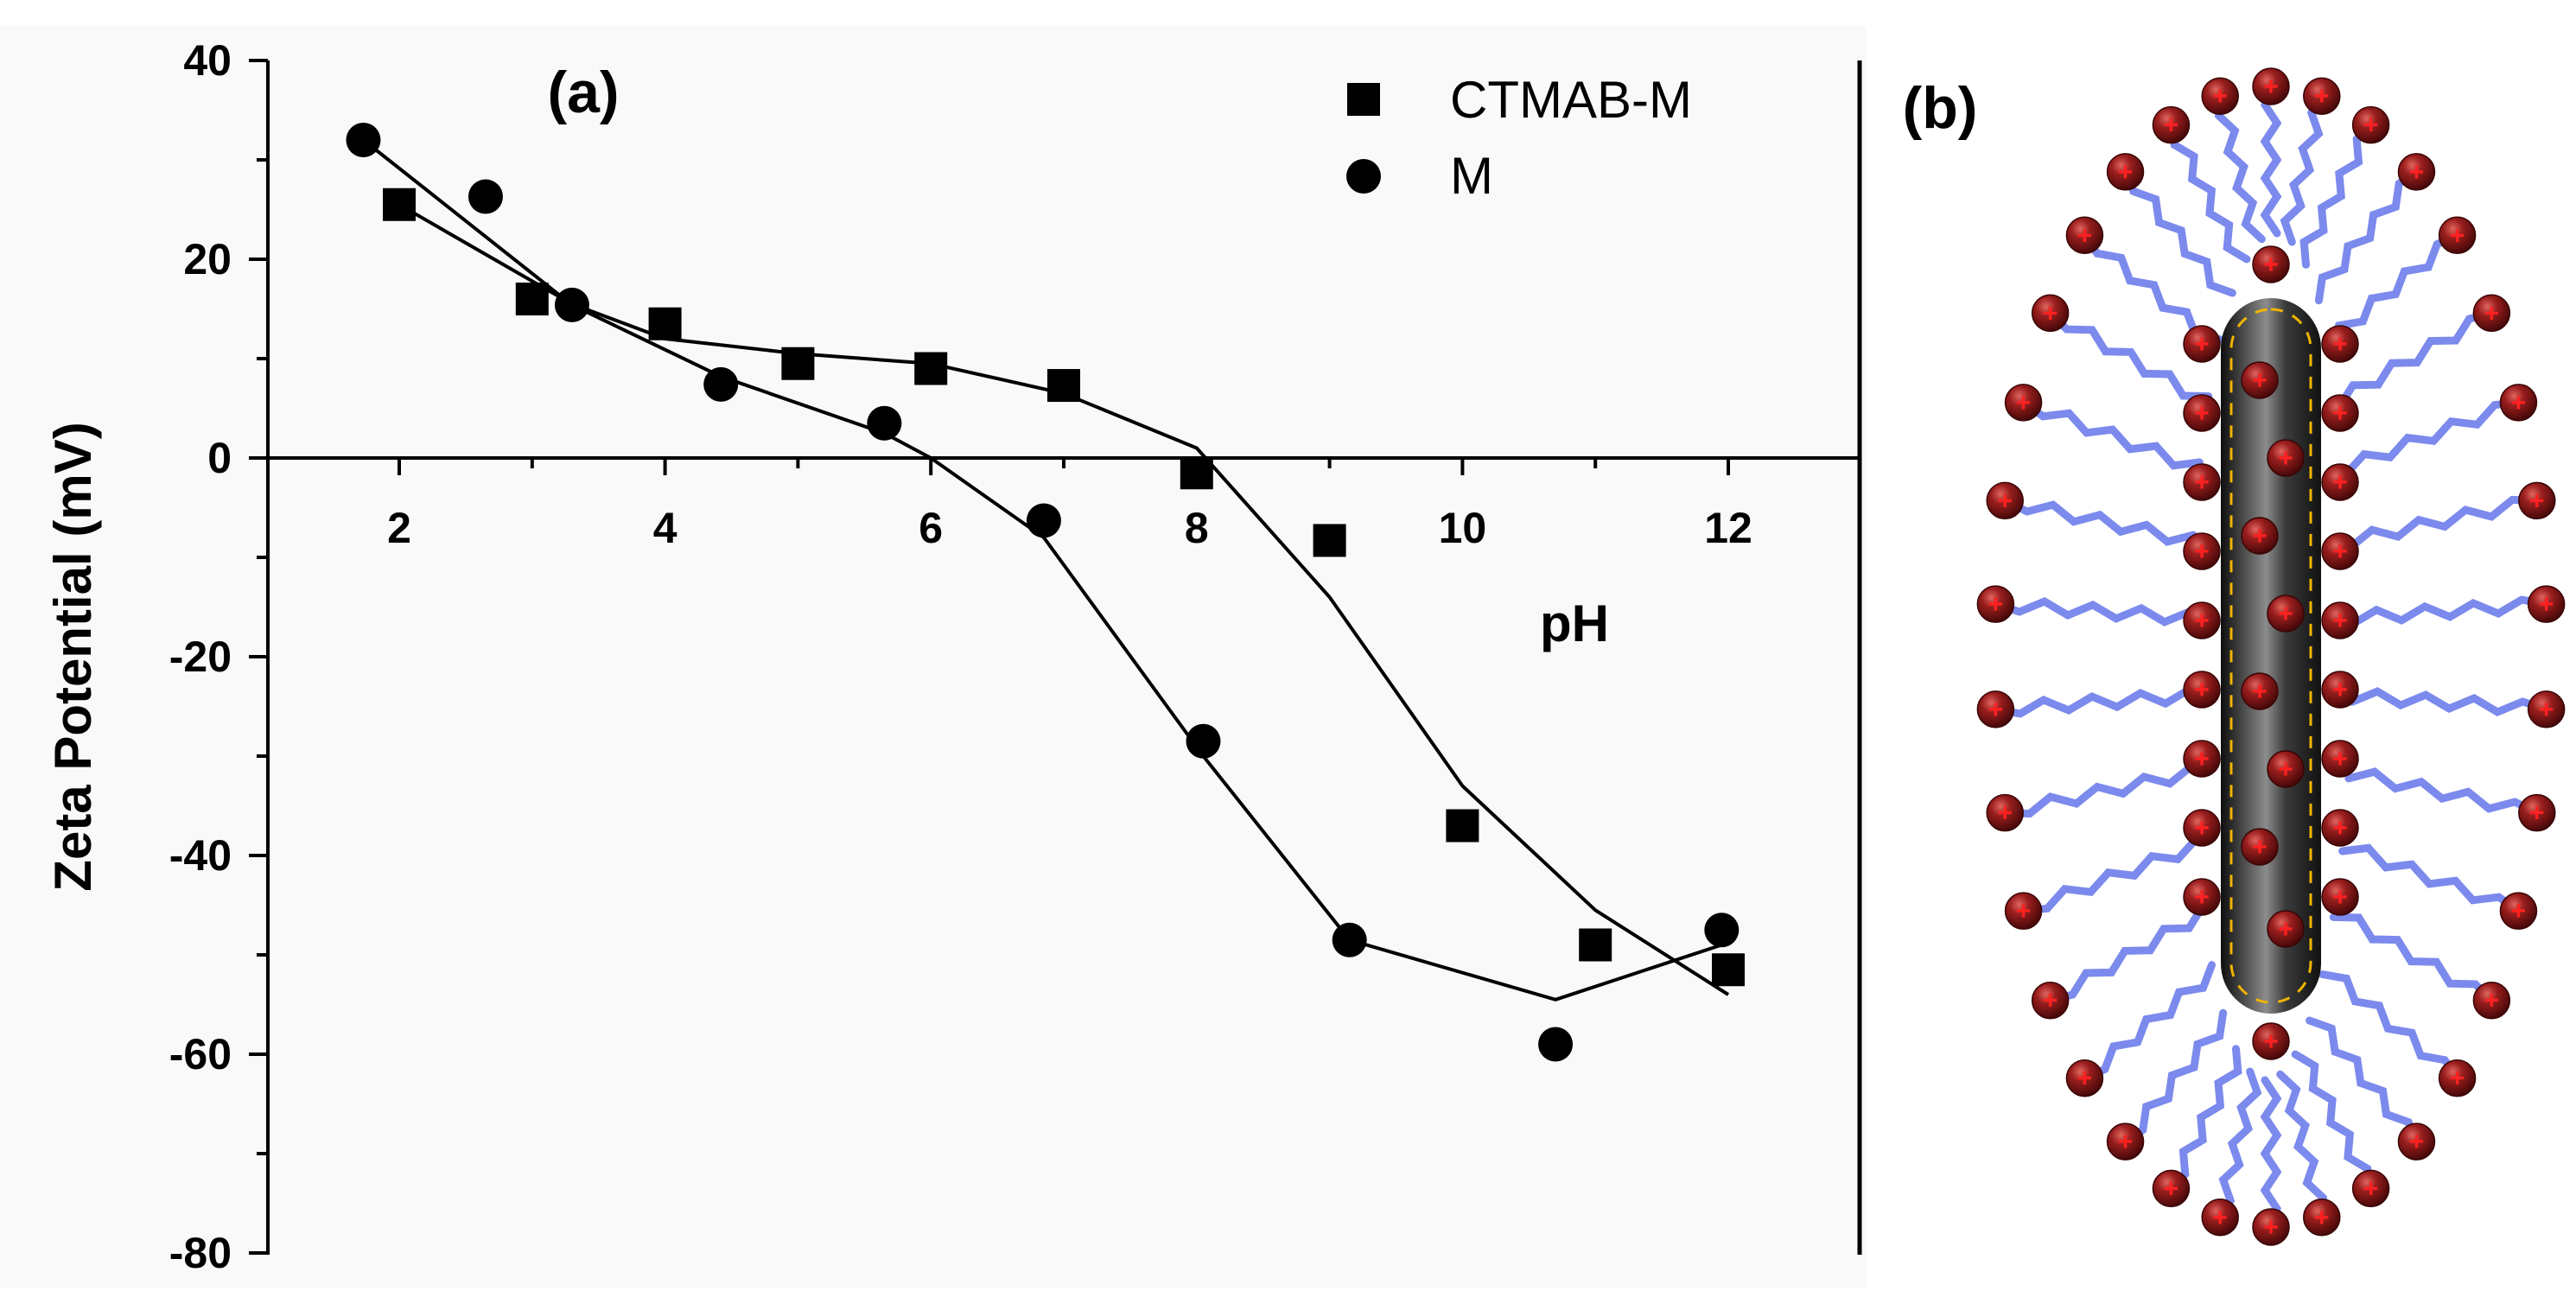 The width and height of the screenshot is (2576, 1291). What do you see at coordinates (208, 61) in the screenshot?
I see `y-tick-label: 40` at bounding box center [208, 61].